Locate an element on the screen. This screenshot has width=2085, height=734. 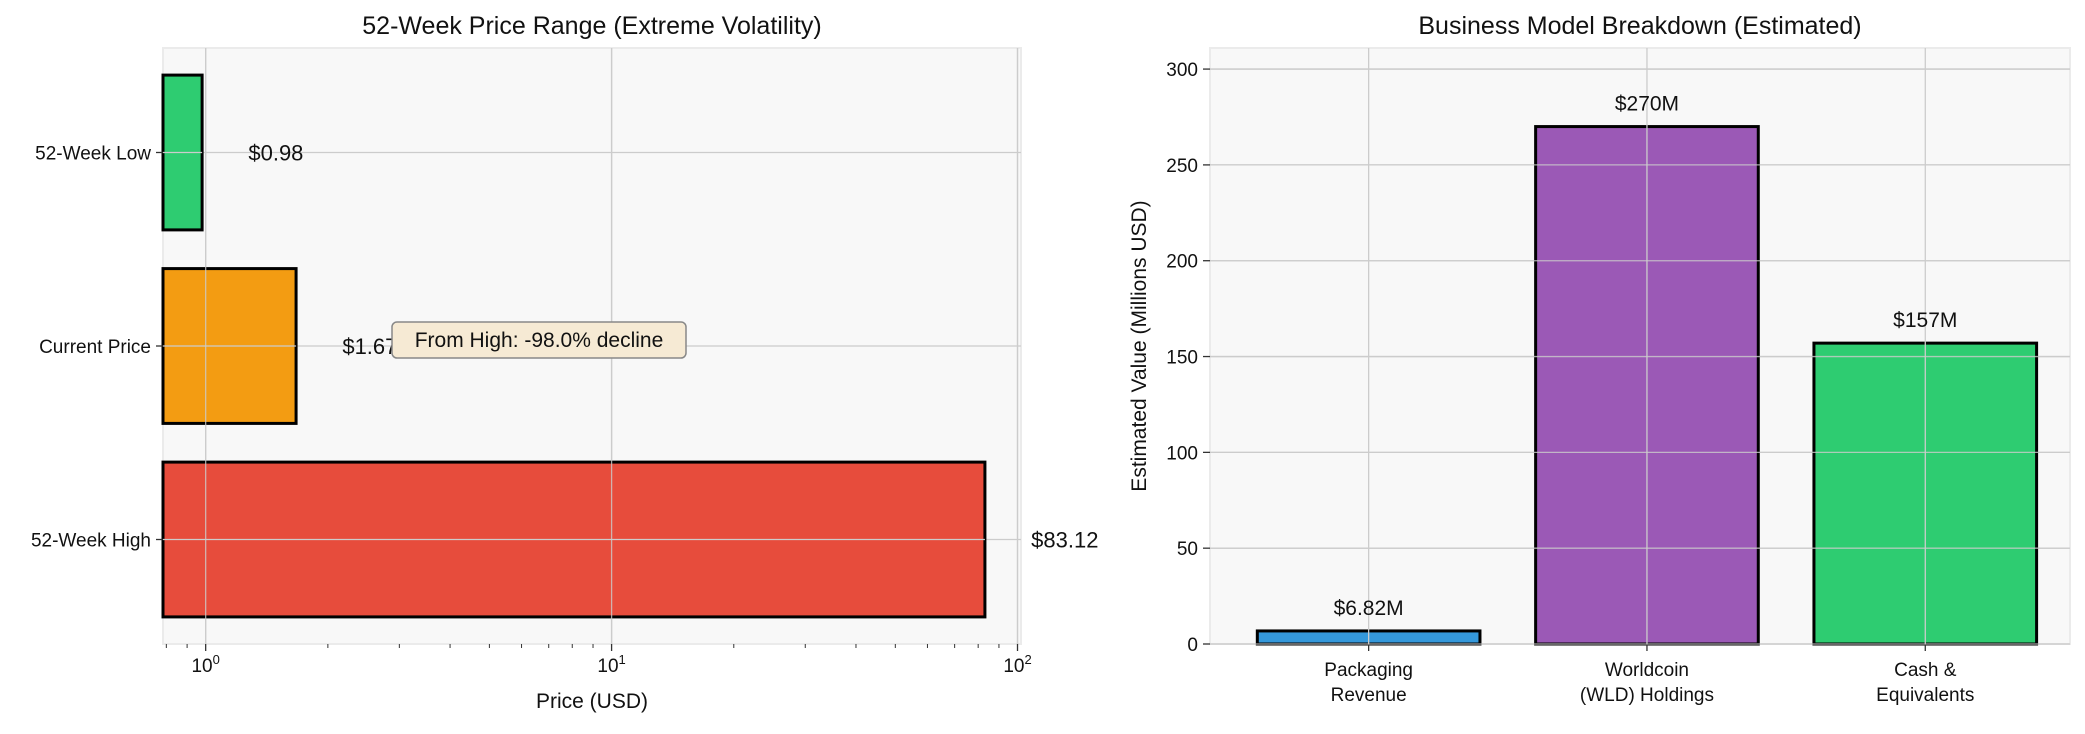
x-tick-label: Worldcoin is located at coordinates (1647, 670).